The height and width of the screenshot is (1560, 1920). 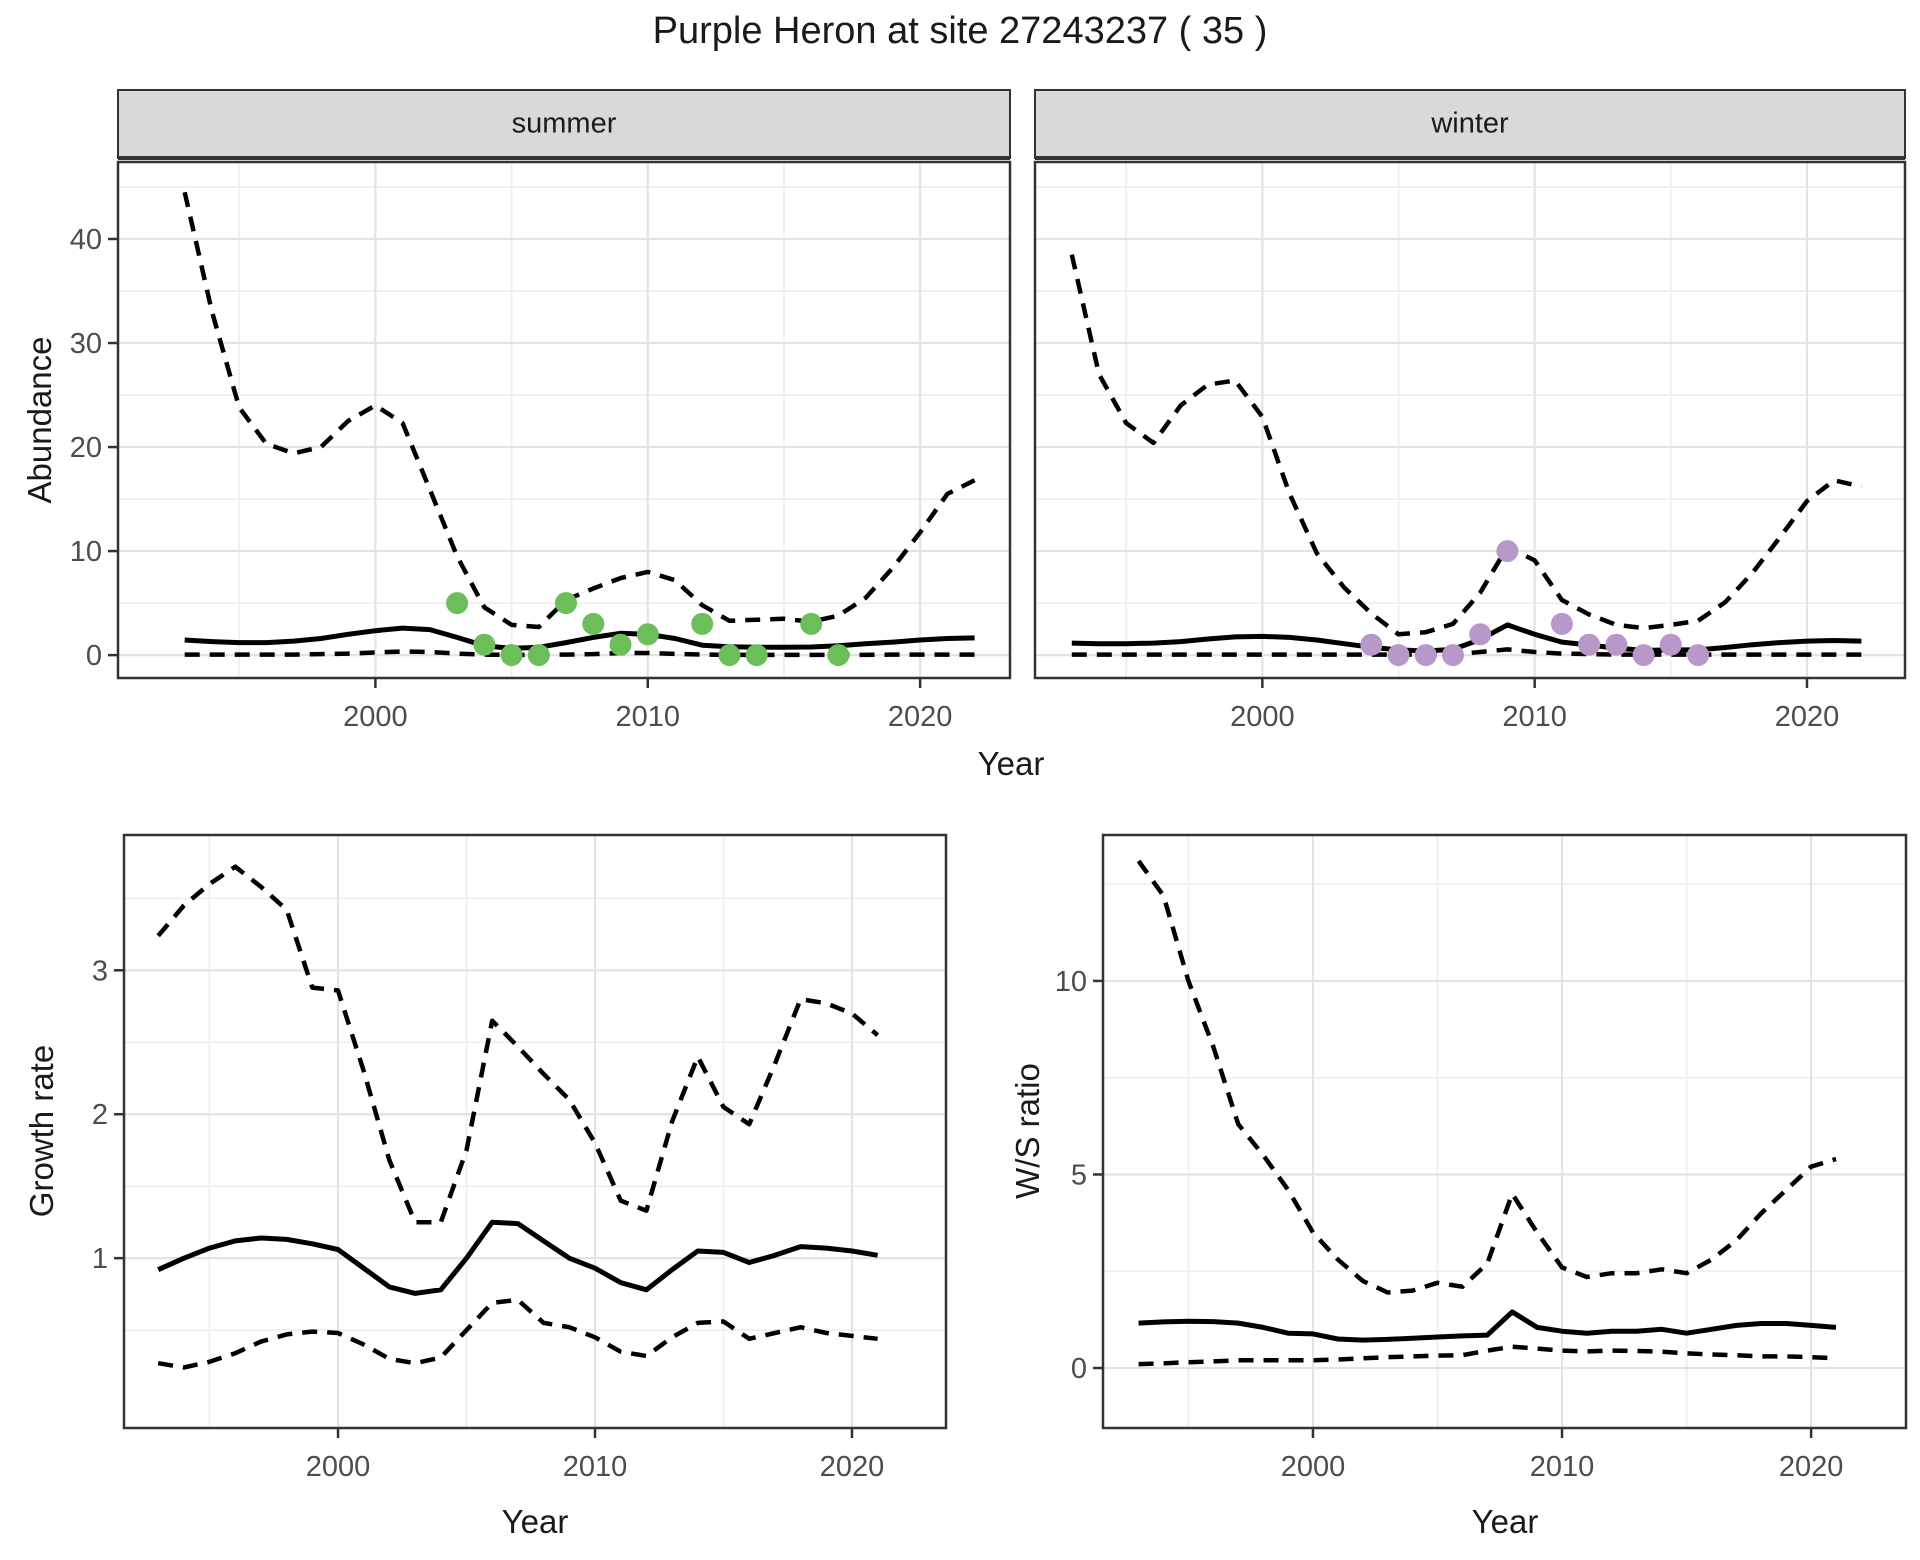 What do you see at coordinates (1505, 1521) in the screenshot?
I see `ws-year-axis-title: Year` at bounding box center [1505, 1521].